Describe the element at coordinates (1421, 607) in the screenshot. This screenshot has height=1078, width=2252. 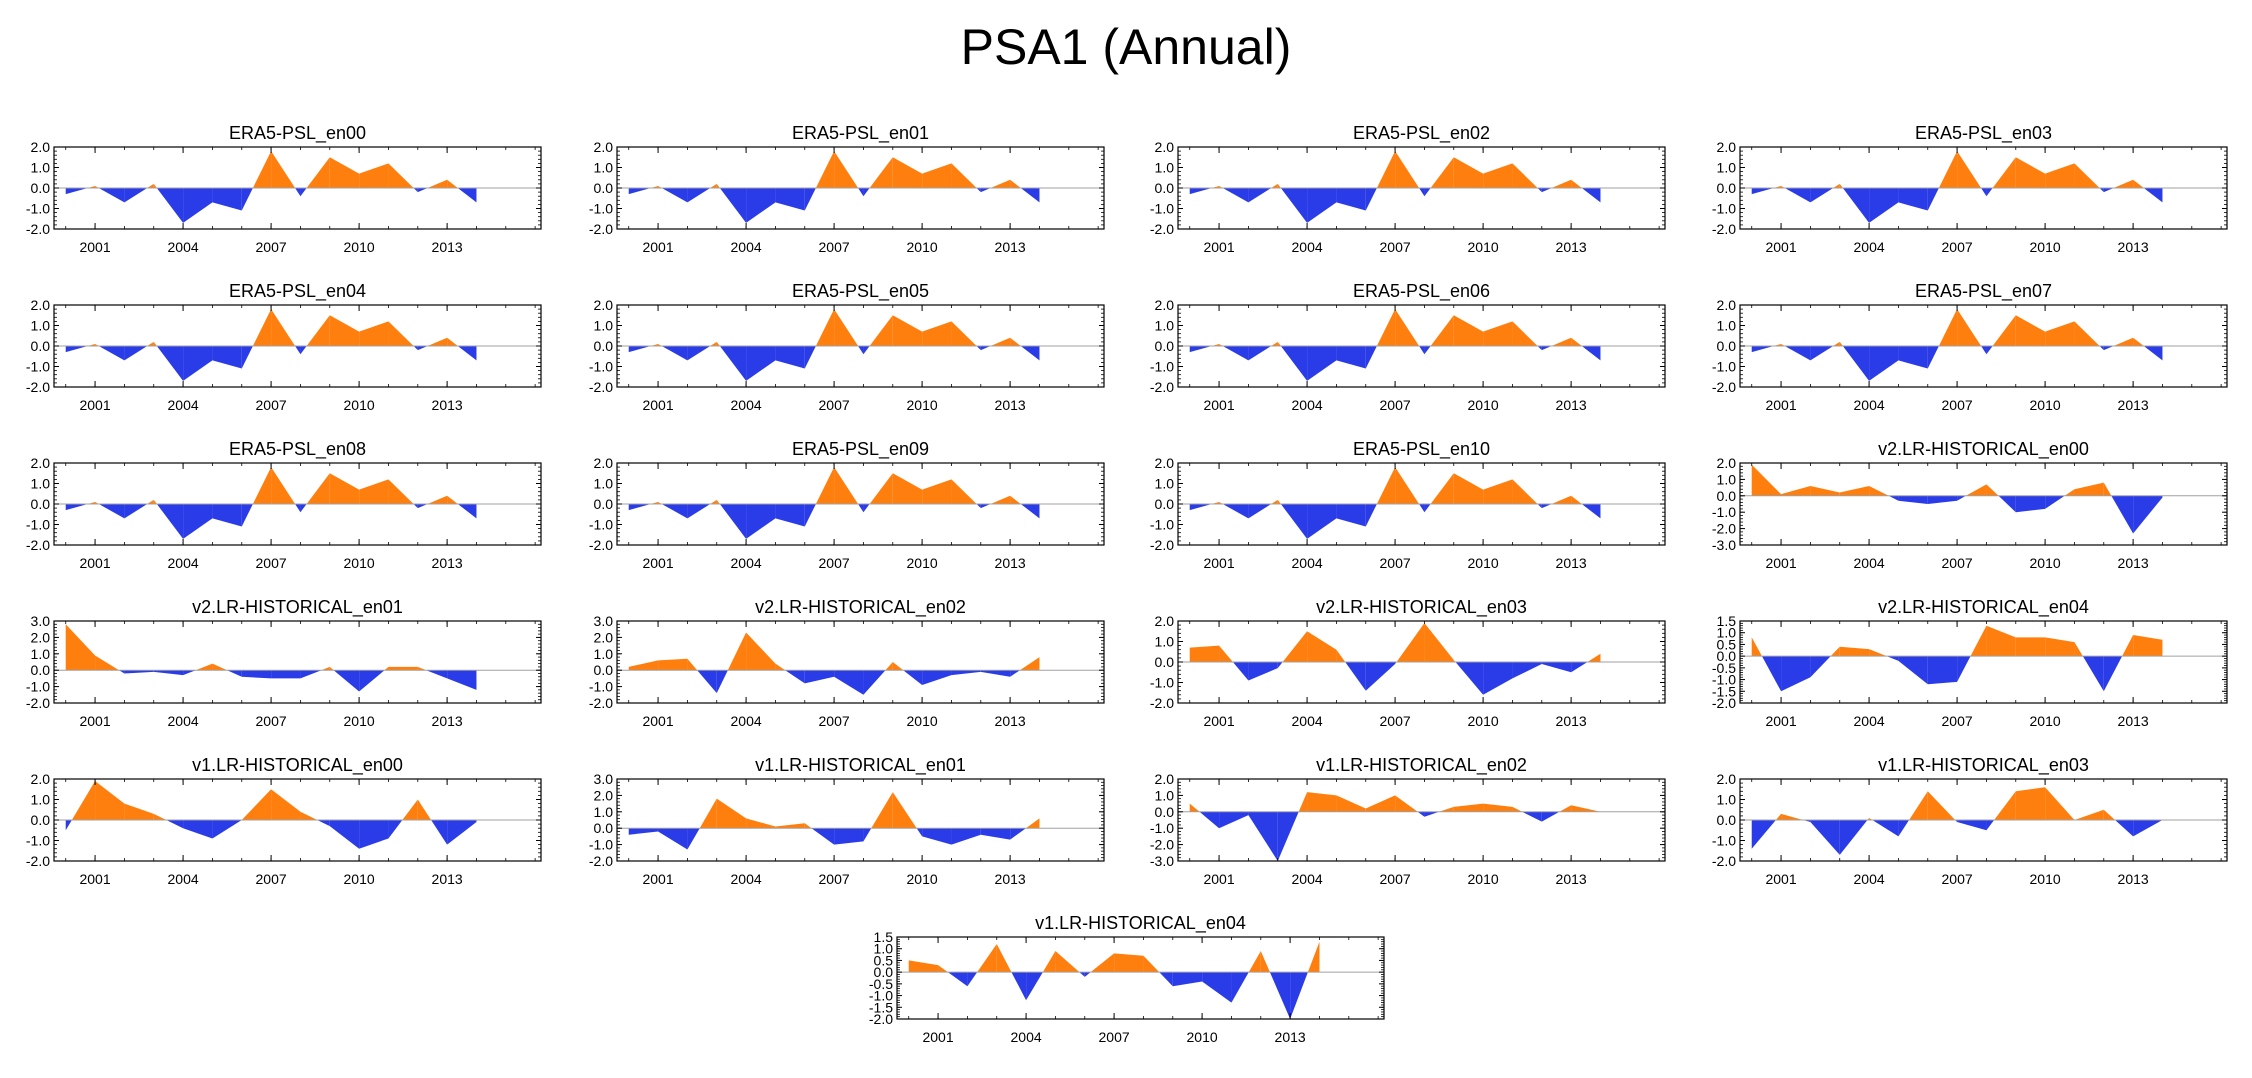
I see `panel-title: v2.LR-HISTORICAL_en03` at that location.